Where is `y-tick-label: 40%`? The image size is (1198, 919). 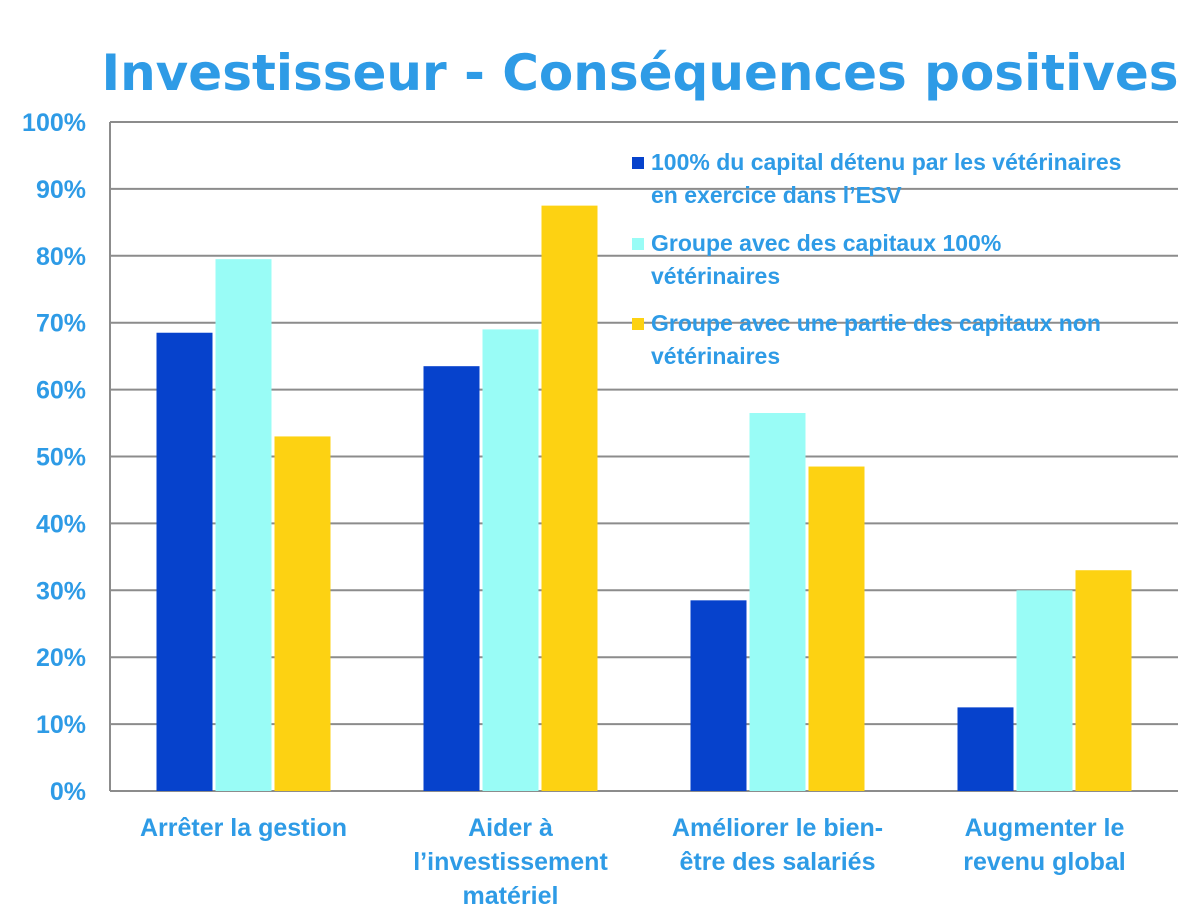
y-tick-label: 40% is located at coordinates (61, 524).